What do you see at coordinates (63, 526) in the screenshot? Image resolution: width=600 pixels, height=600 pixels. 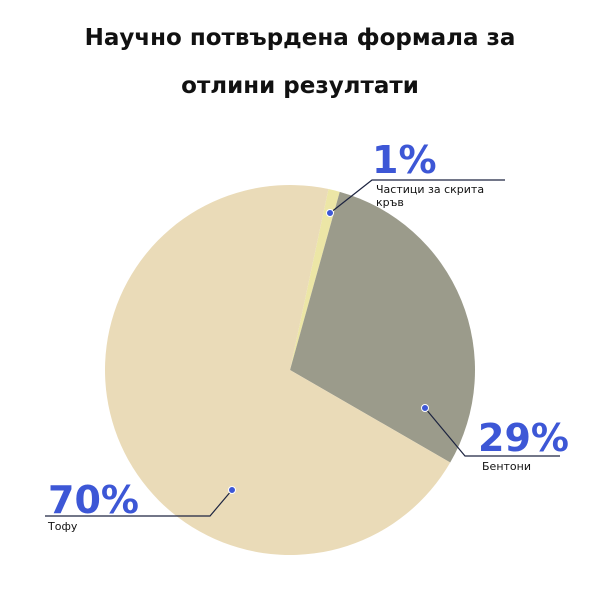 I see `category-label: Тофу` at bounding box center [63, 526].